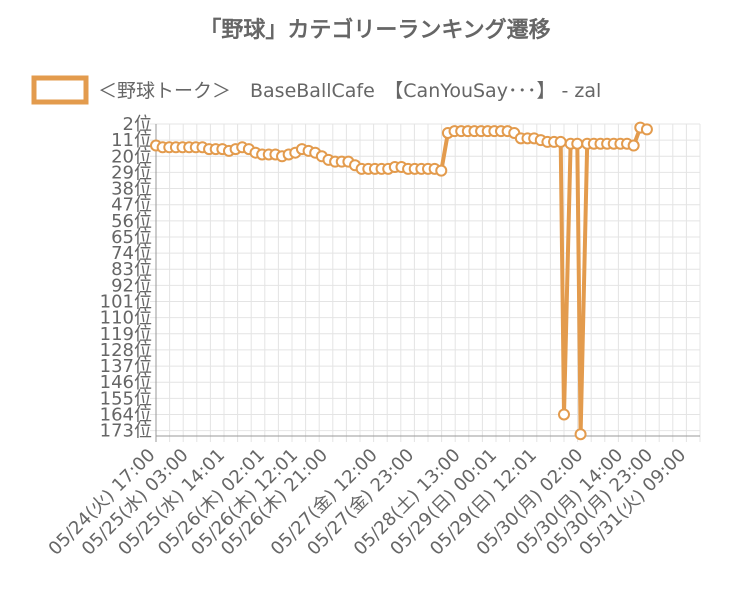  I want to click on y-tick-label: 164位, so click(126, 414).